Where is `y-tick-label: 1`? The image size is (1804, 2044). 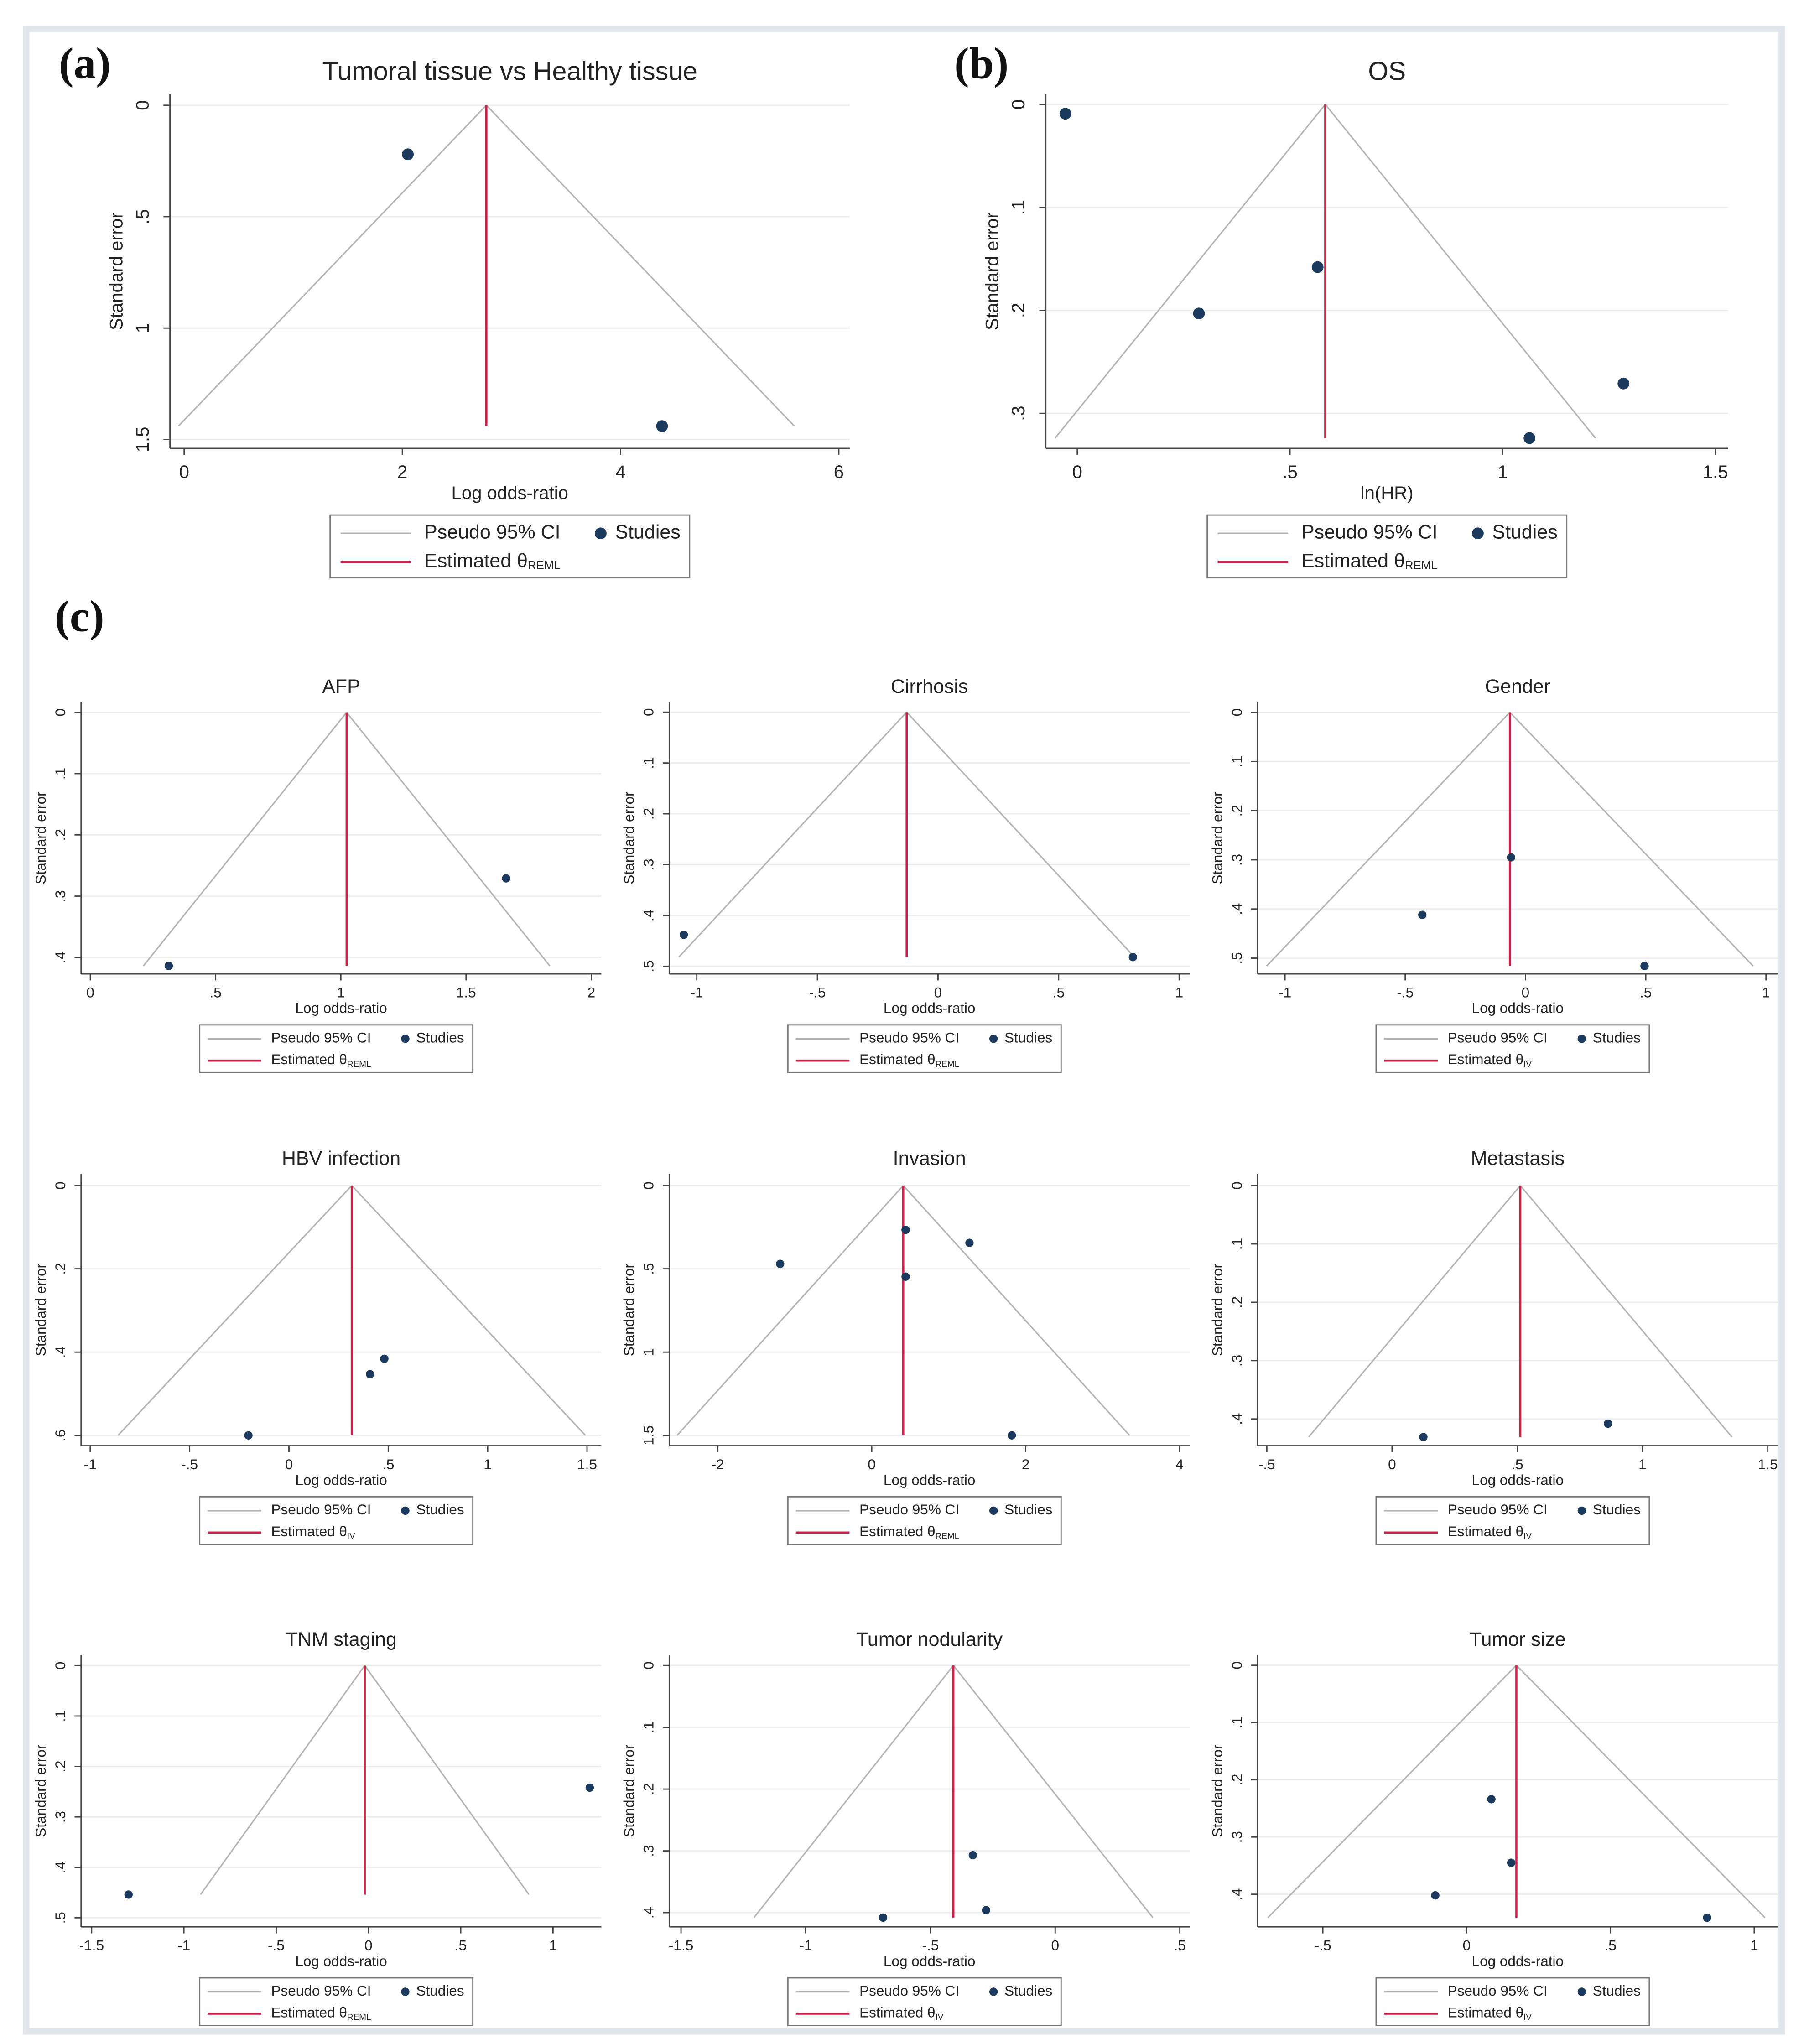
y-tick-label: 1 is located at coordinates (649, 1352).